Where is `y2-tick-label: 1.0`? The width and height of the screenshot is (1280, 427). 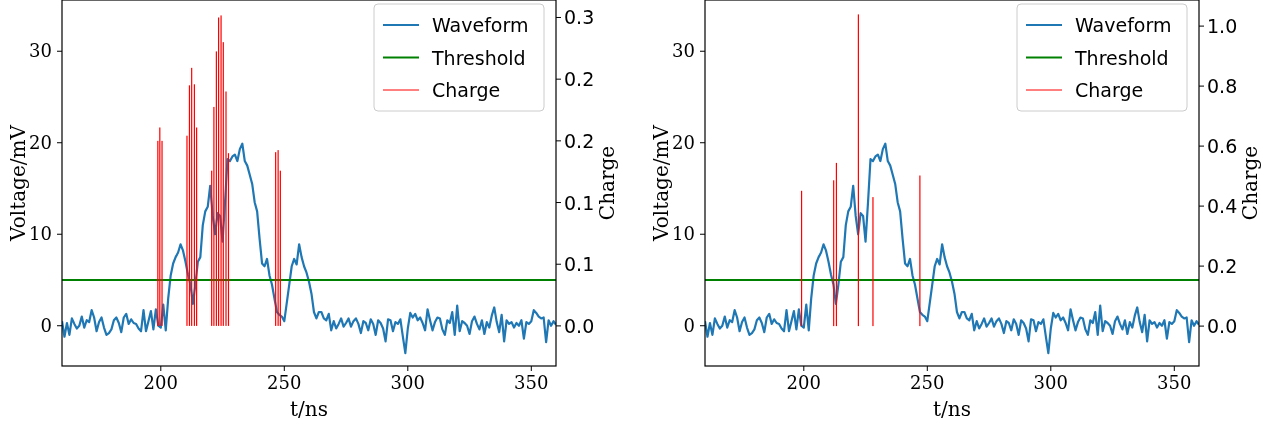 y2-tick-label: 1.0 is located at coordinates (1222, 26).